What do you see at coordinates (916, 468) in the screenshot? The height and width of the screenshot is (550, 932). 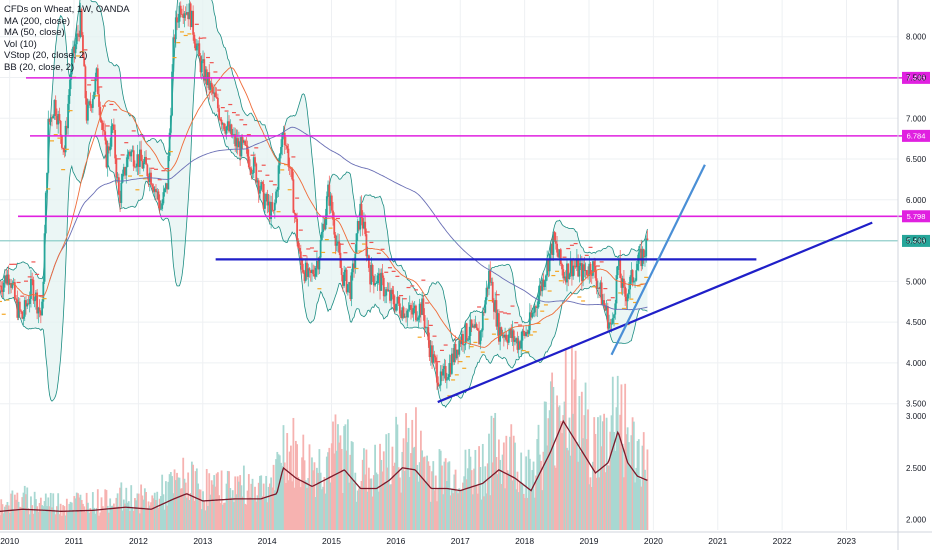 I see `volume-tick-2.500: 2.500` at bounding box center [916, 468].